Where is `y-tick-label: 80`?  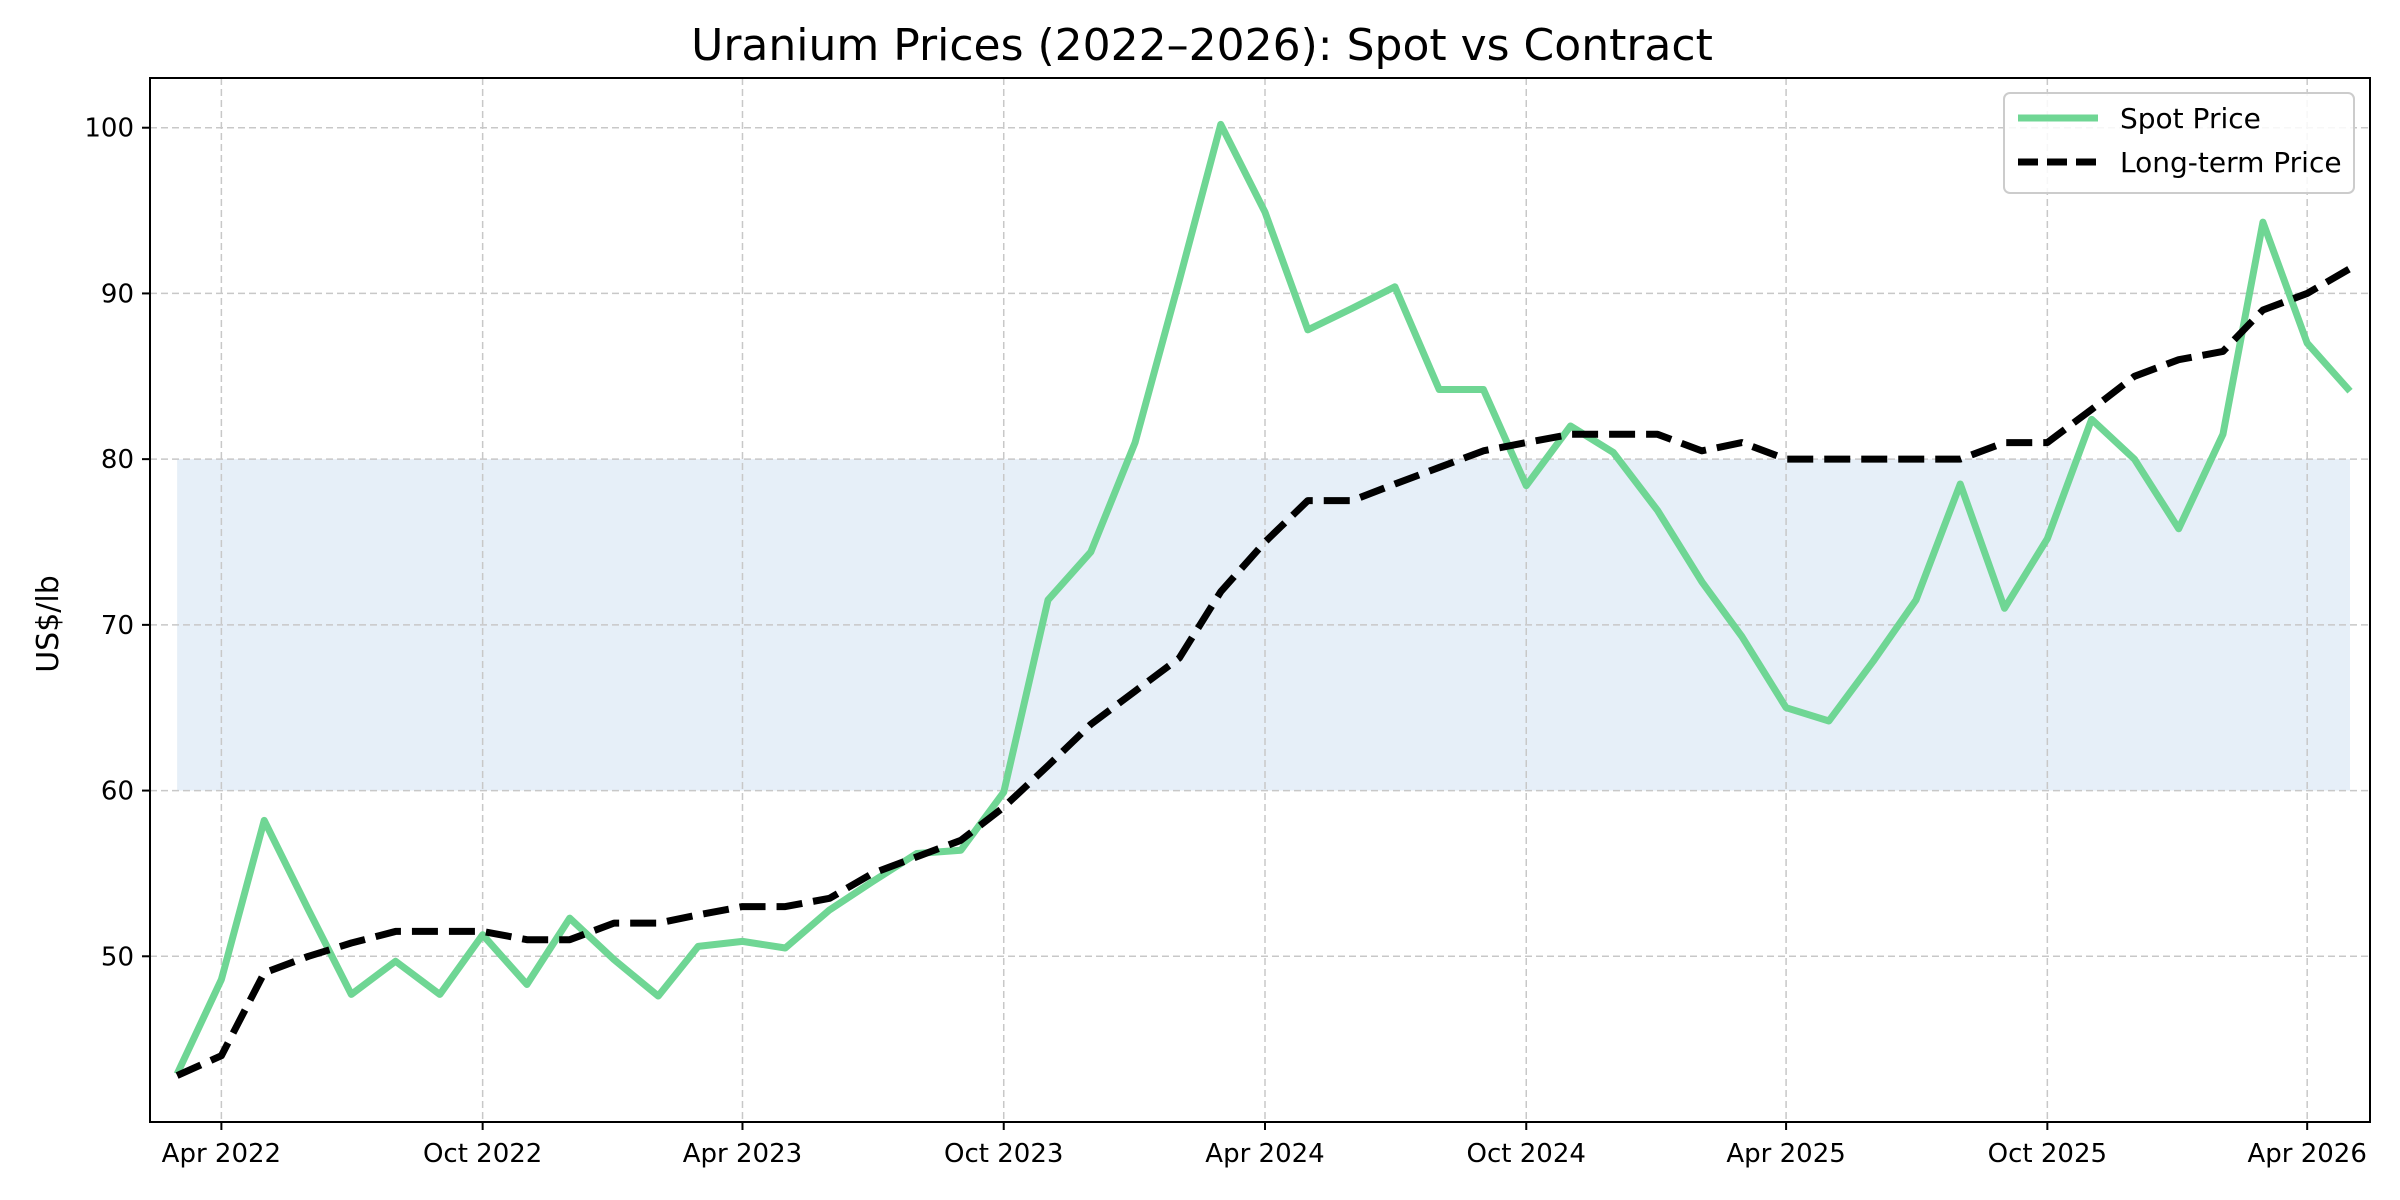
y-tick-label: 80 is located at coordinates (117, 460).